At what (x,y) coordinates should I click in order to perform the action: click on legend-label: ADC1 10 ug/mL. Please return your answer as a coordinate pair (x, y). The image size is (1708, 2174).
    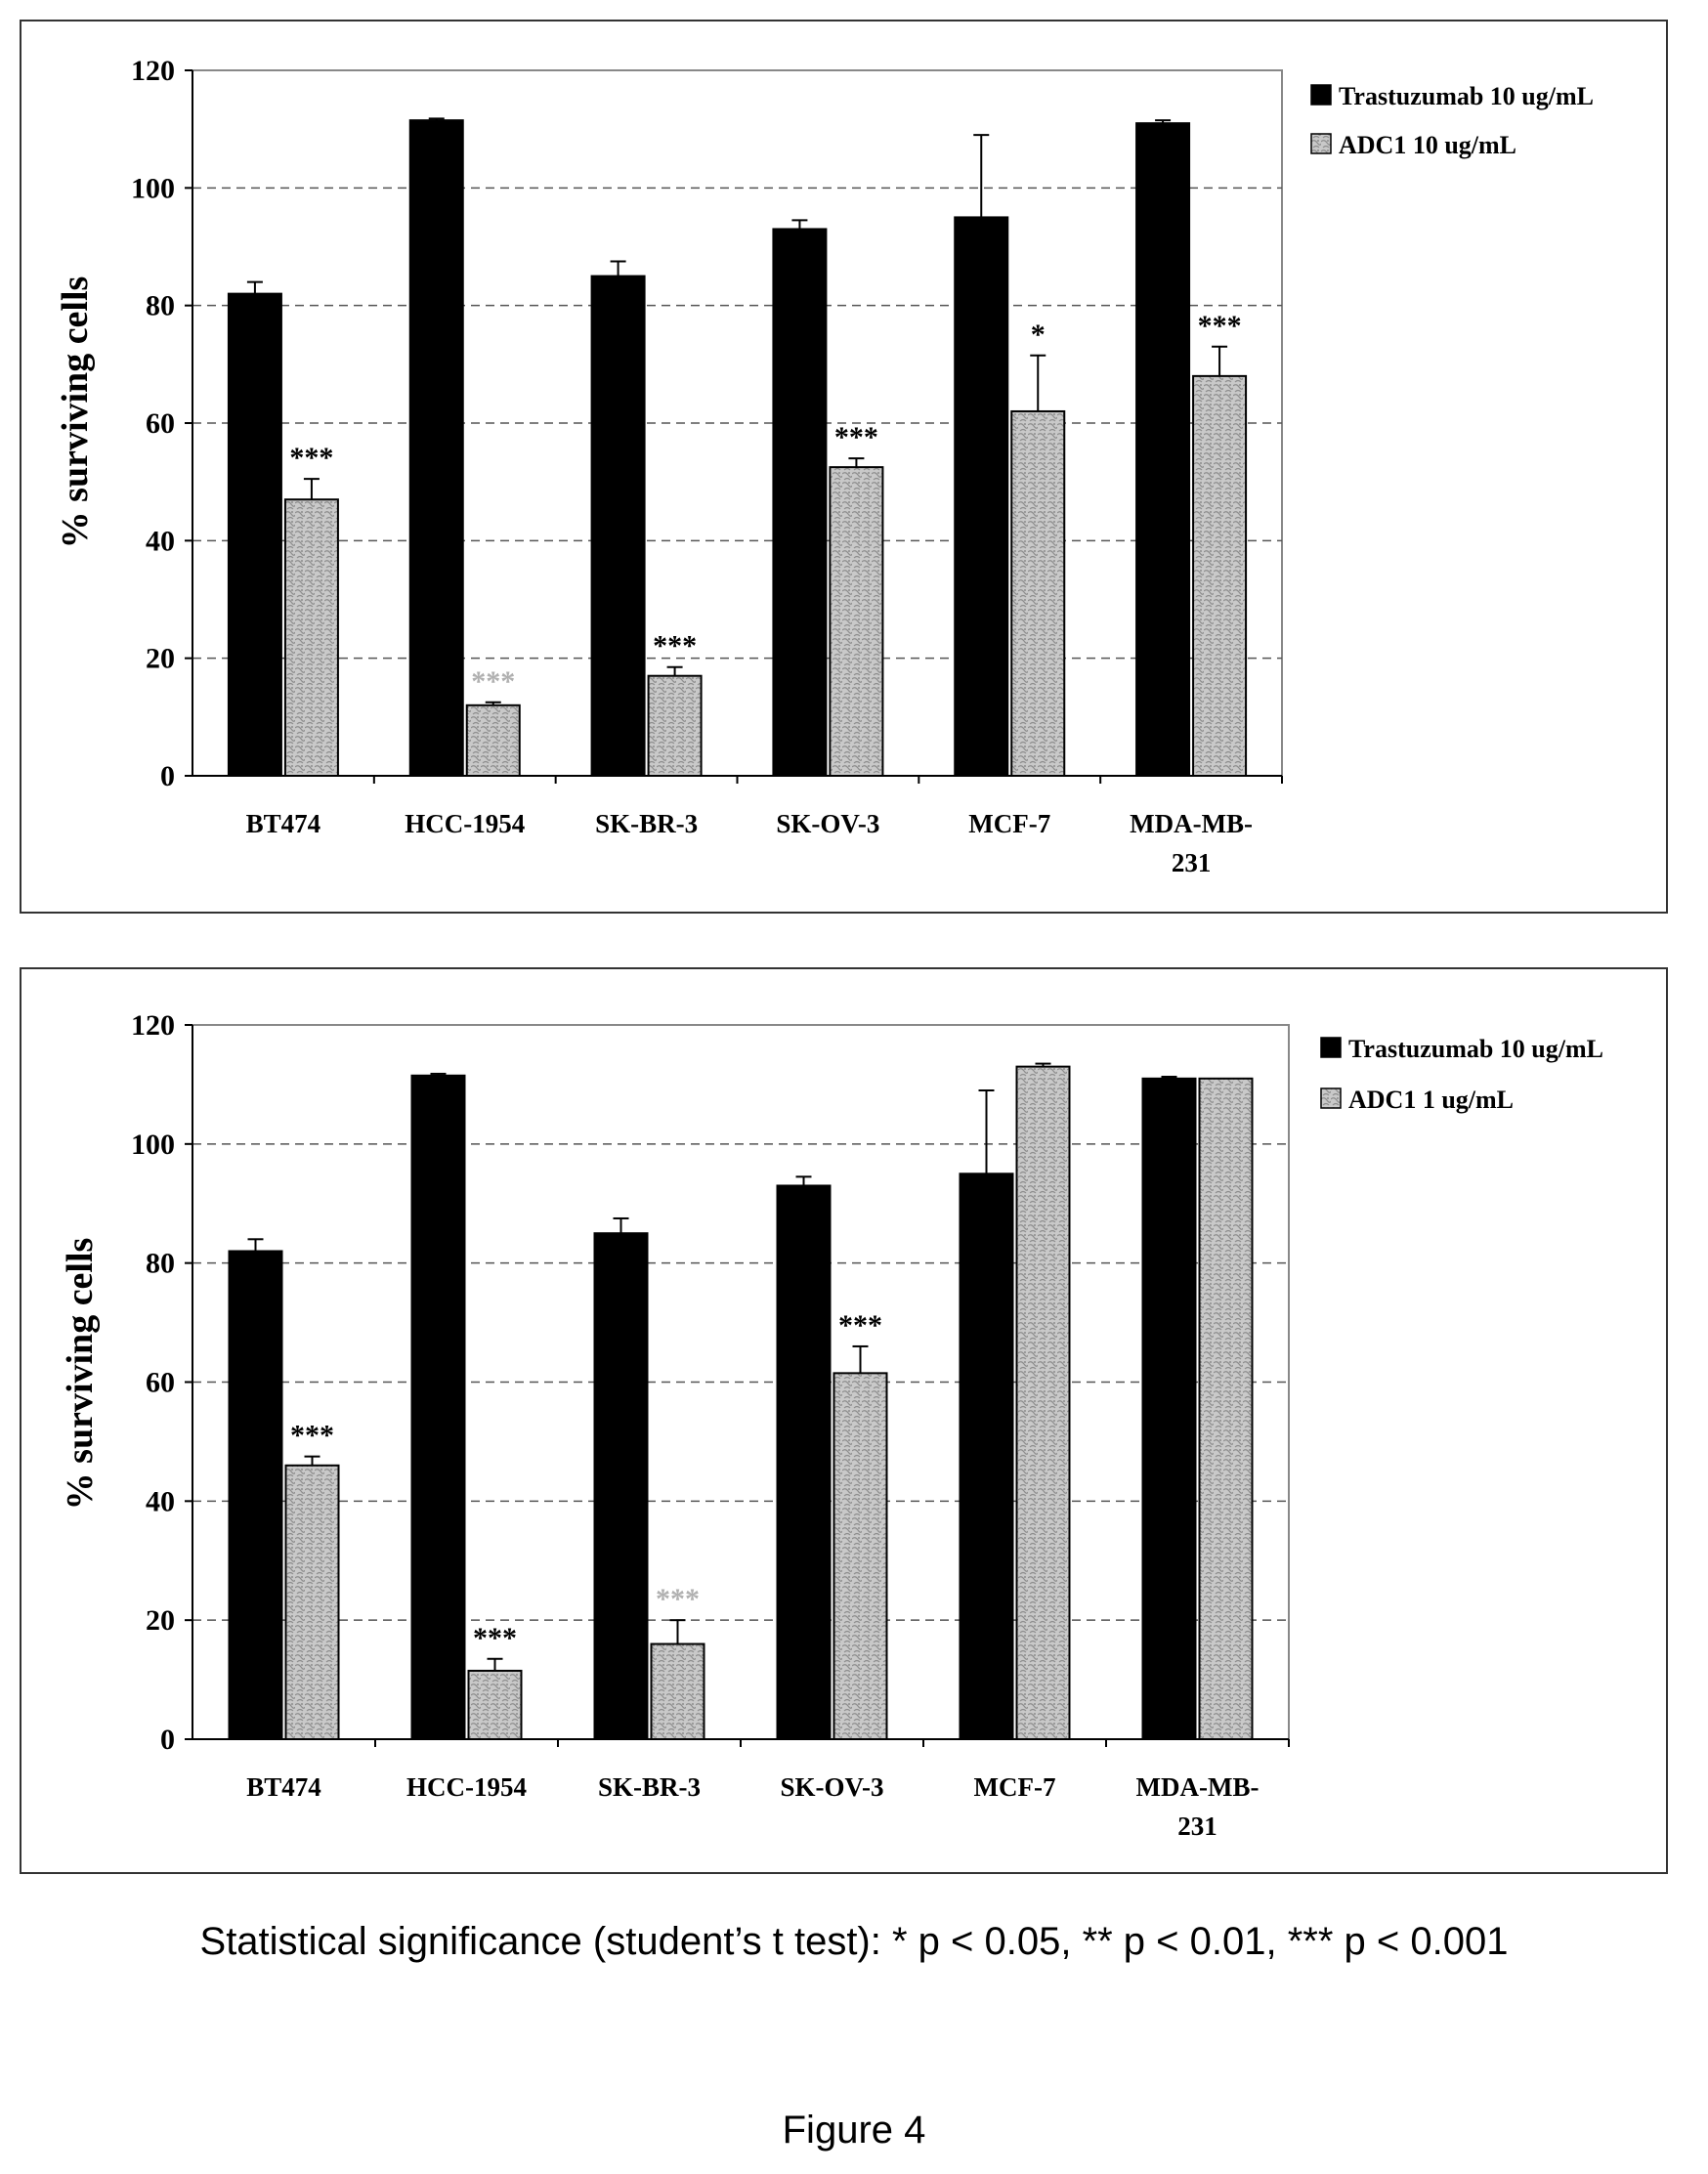
    Looking at the image, I should click on (1427, 145).